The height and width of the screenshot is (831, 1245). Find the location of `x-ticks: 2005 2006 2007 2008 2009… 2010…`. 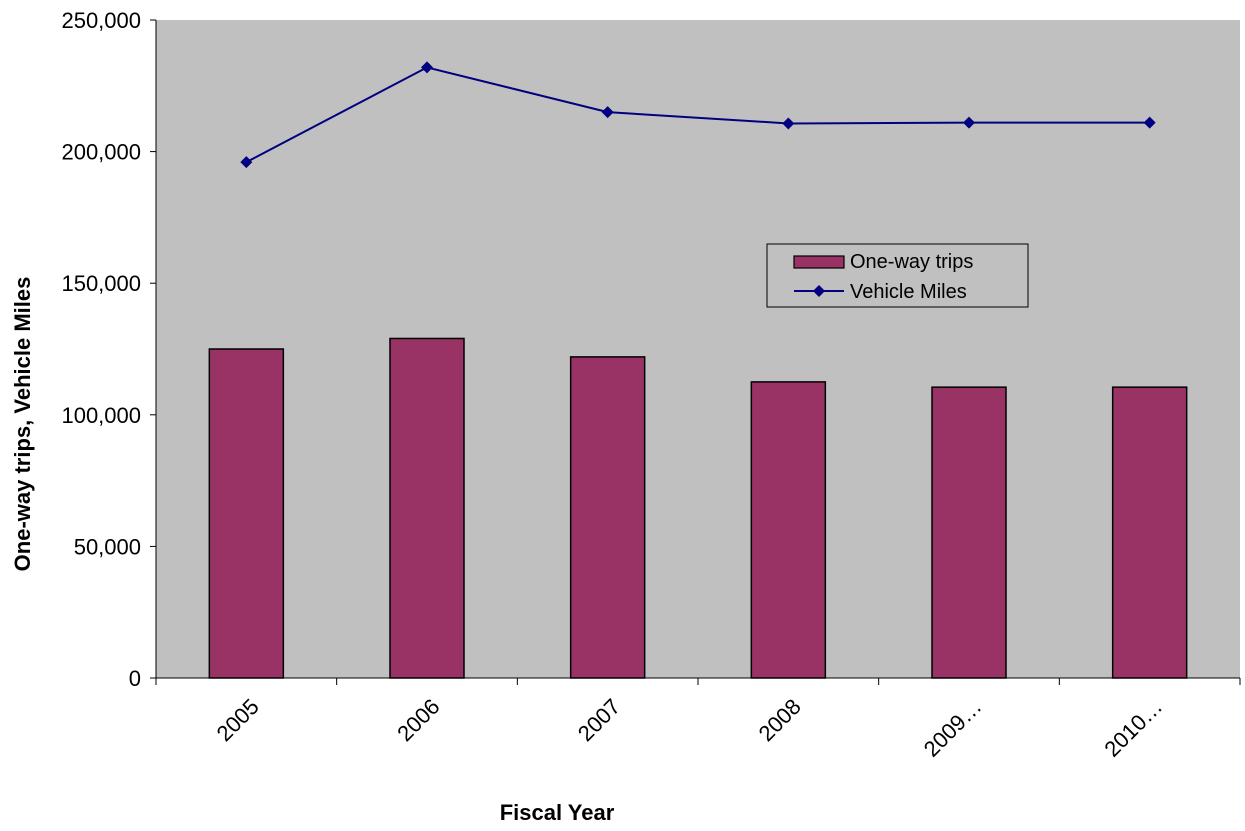

x-ticks: 2005 2006 2007 2008 2009… 2010… is located at coordinates (698, 720).